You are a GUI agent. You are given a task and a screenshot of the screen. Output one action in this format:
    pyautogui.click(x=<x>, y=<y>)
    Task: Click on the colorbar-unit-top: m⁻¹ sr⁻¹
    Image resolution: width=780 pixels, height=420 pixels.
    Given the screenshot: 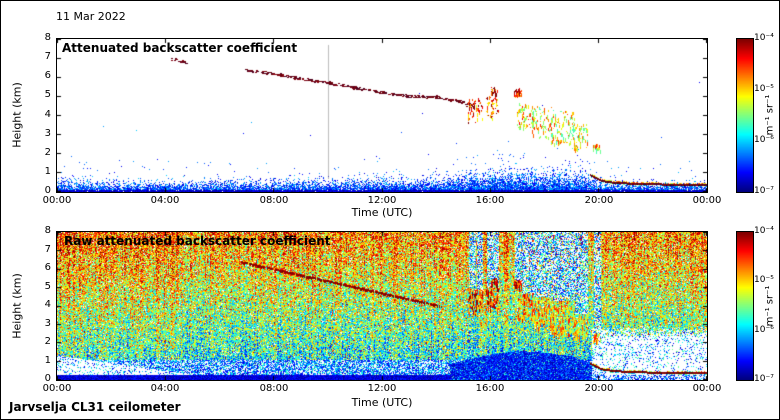 What is the action you would take?
    pyautogui.click(x=770, y=115)
    